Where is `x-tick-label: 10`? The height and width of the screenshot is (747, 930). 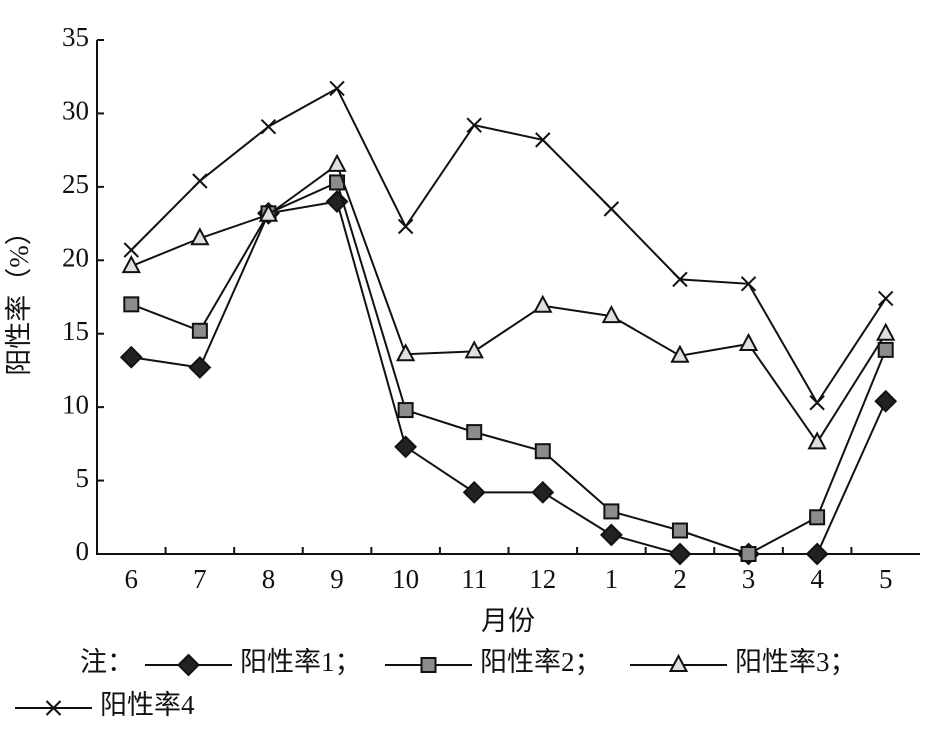 x-tick-label: 10 is located at coordinates (405, 579).